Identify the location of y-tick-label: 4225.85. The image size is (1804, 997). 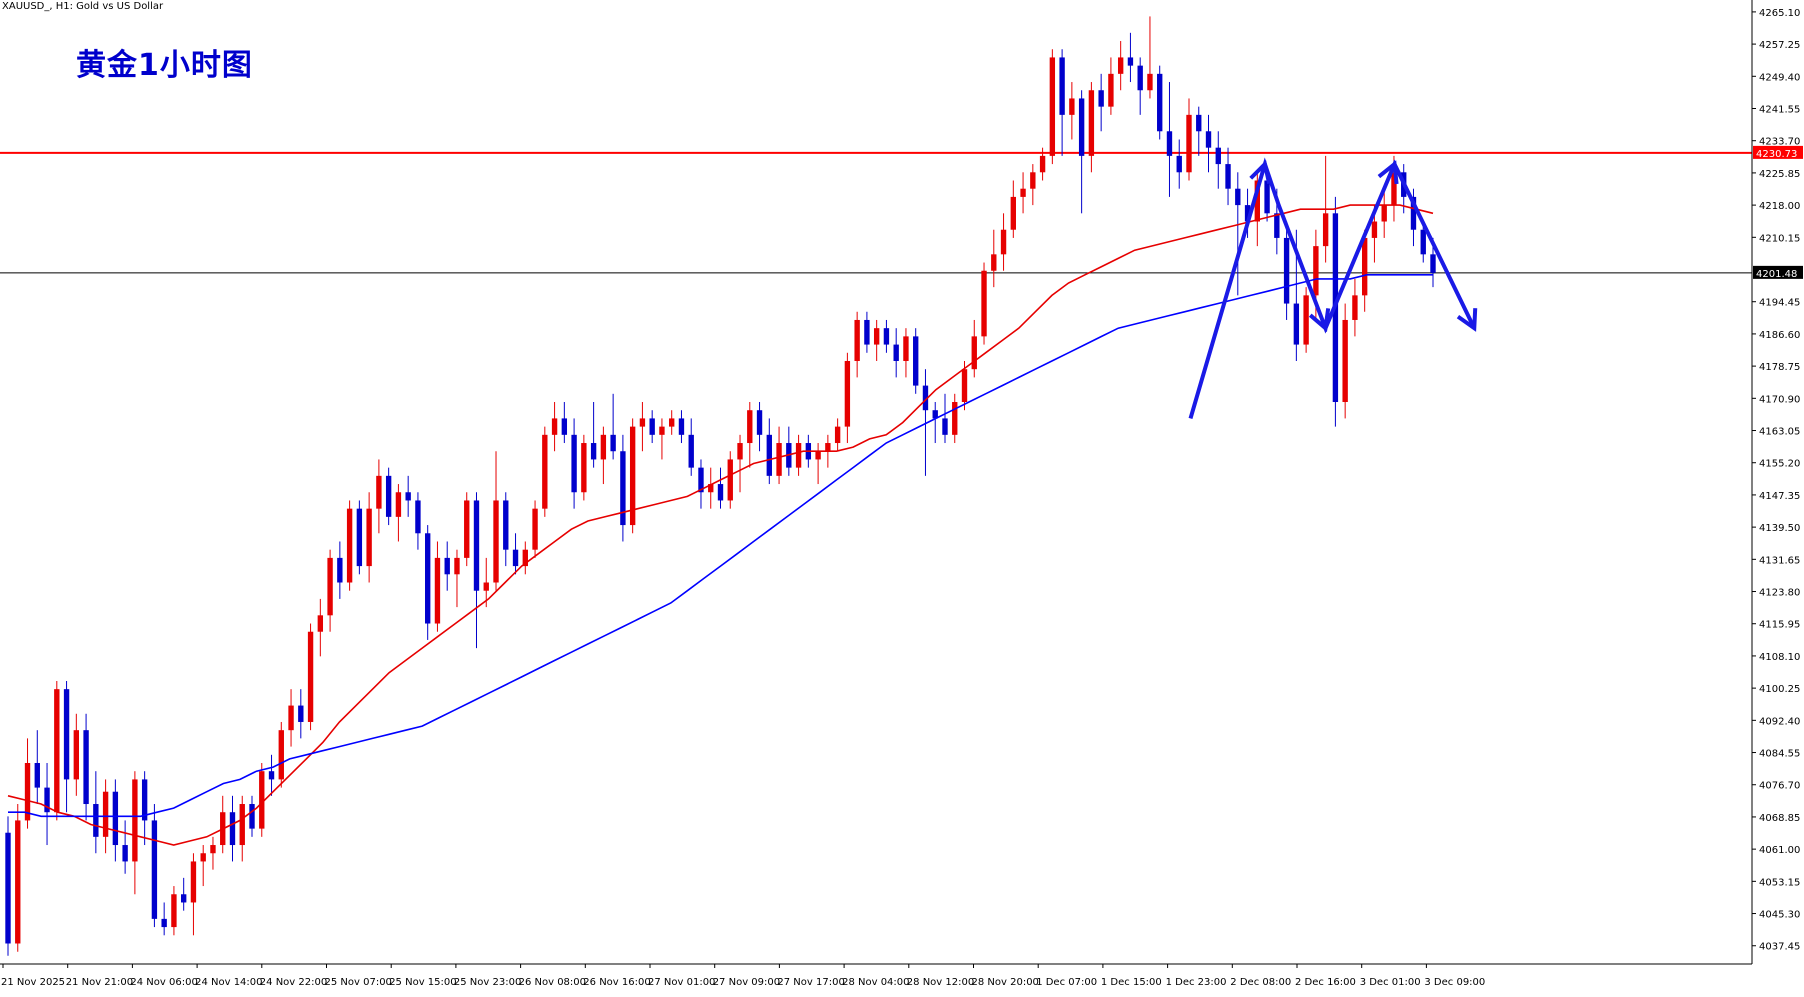
(1779, 174).